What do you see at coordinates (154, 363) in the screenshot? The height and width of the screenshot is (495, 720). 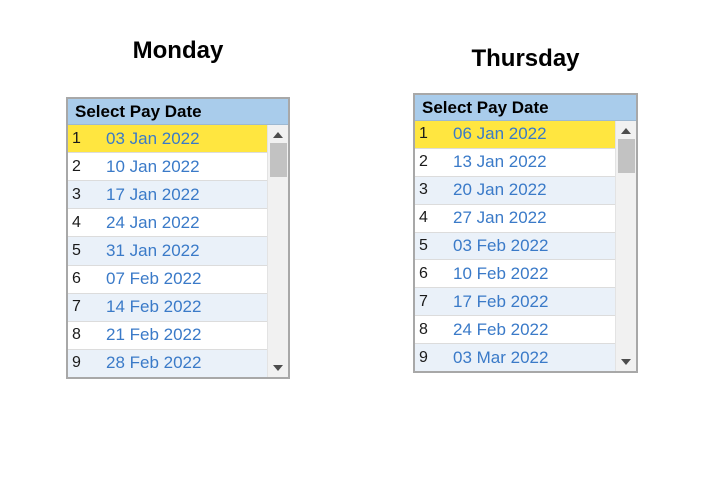 I see `row-date: 28 Feb 2022` at bounding box center [154, 363].